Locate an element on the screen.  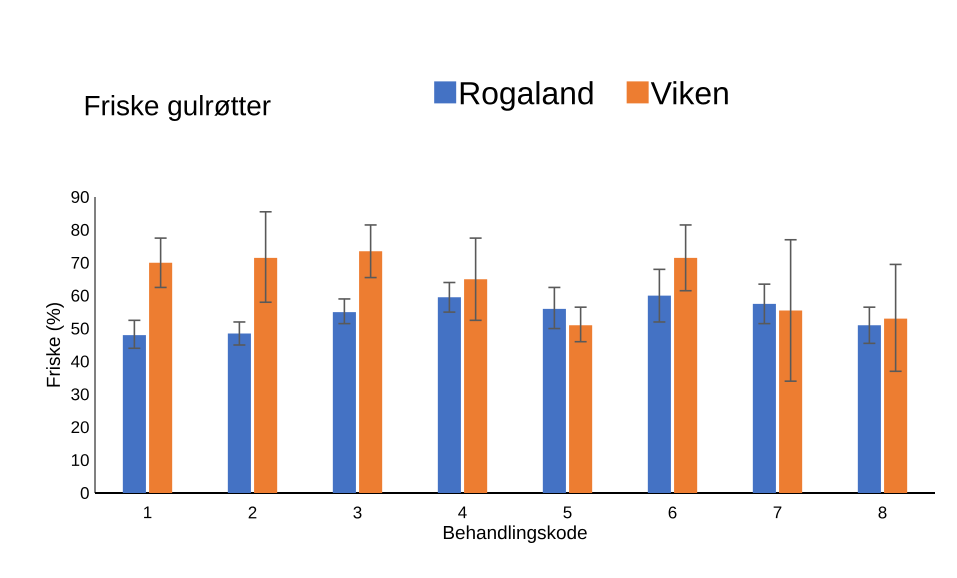
x-tick-label: 1 is located at coordinates (148, 512).